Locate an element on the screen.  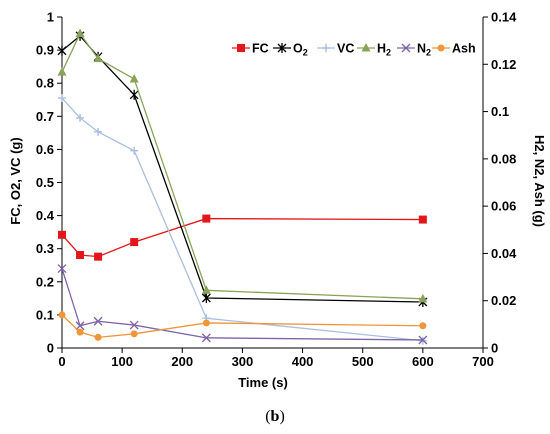
y-right-tick-label: 0.04 is located at coordinates (504, 253).